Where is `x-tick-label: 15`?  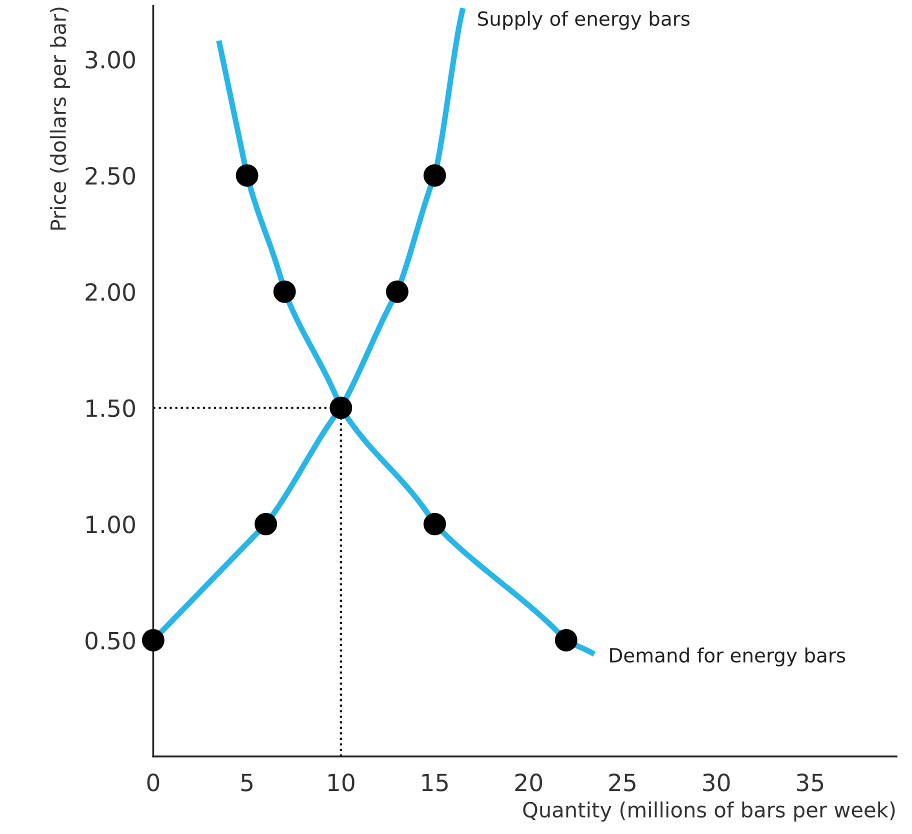
x-tick-label: 15 is located at coordinates (435, 783).